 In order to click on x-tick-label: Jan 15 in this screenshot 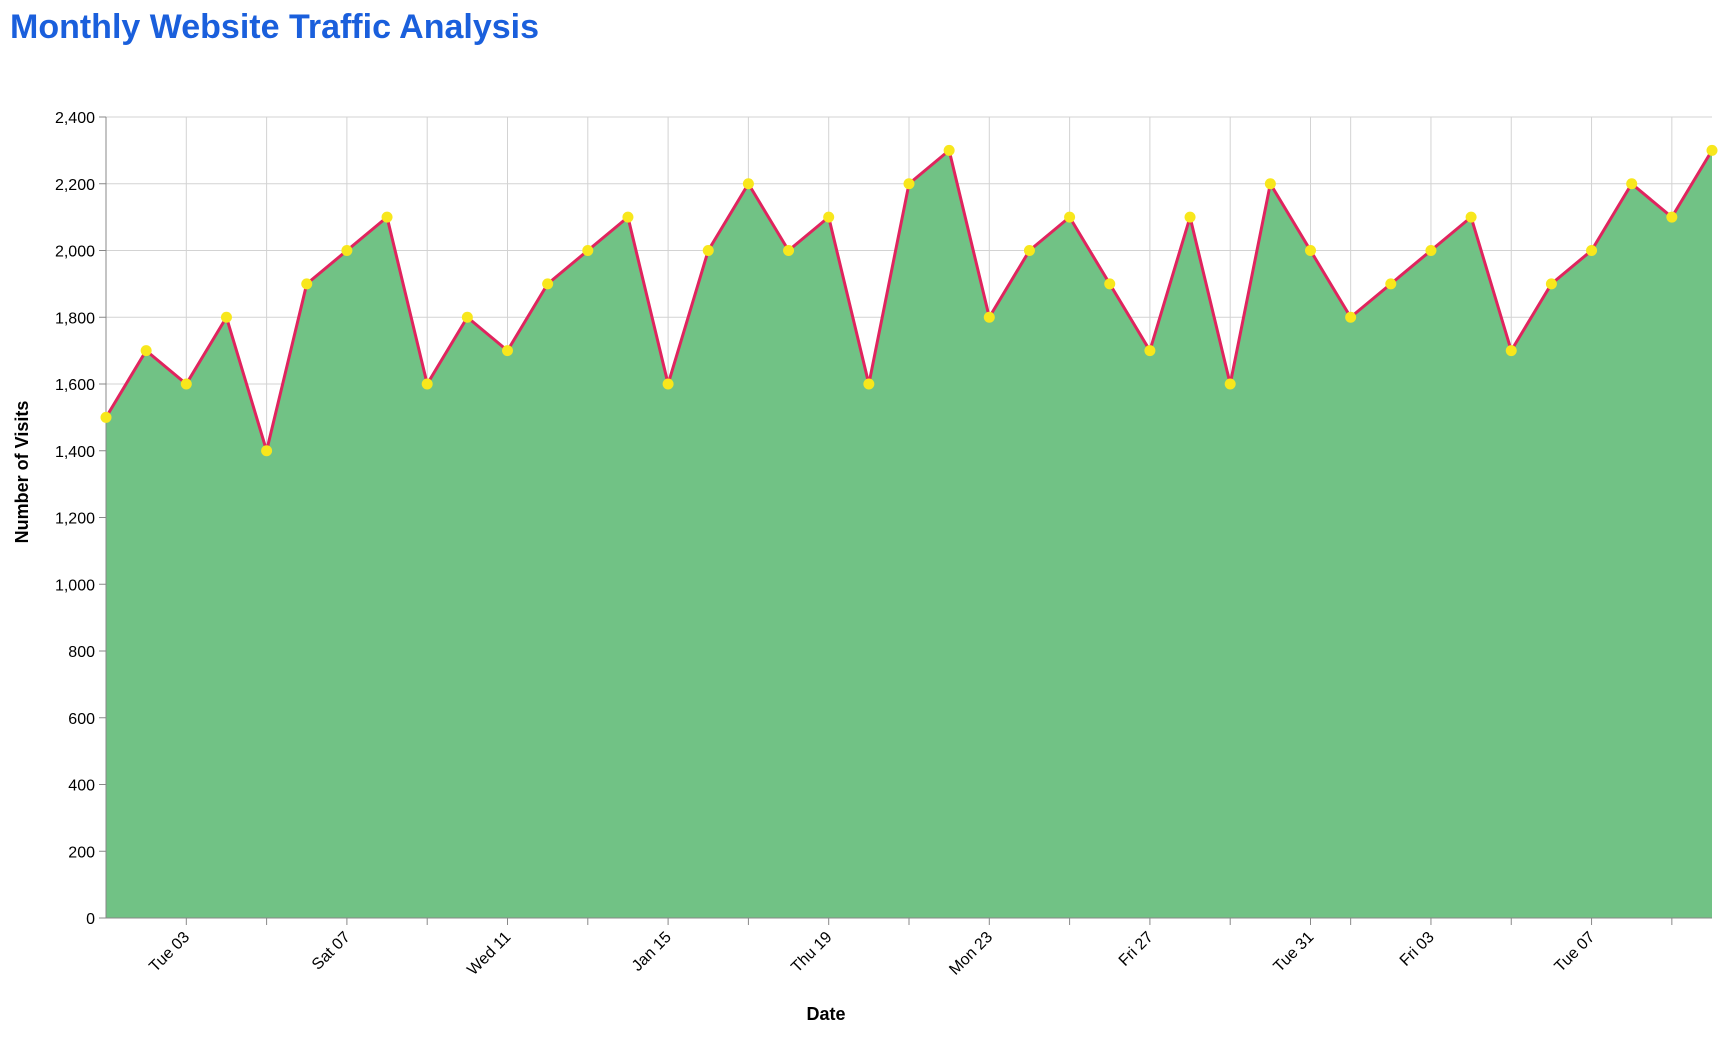, I will do `click(652, 952)`.